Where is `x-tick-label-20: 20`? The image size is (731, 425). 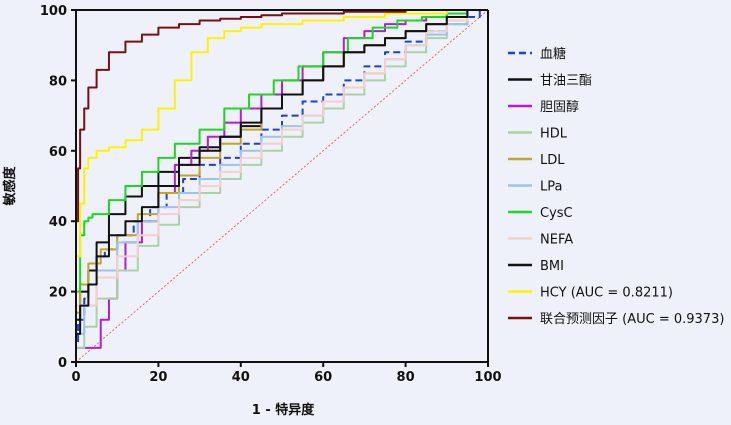
x-tick-label-20: 20 is located at coordinates (158, 377).